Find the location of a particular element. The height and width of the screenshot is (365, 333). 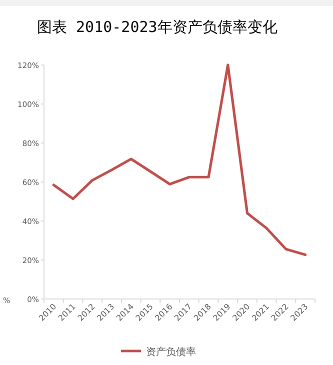

chart-title: 图表 2010-2023年资产负债率变化 is located at coordinates (157, 27).